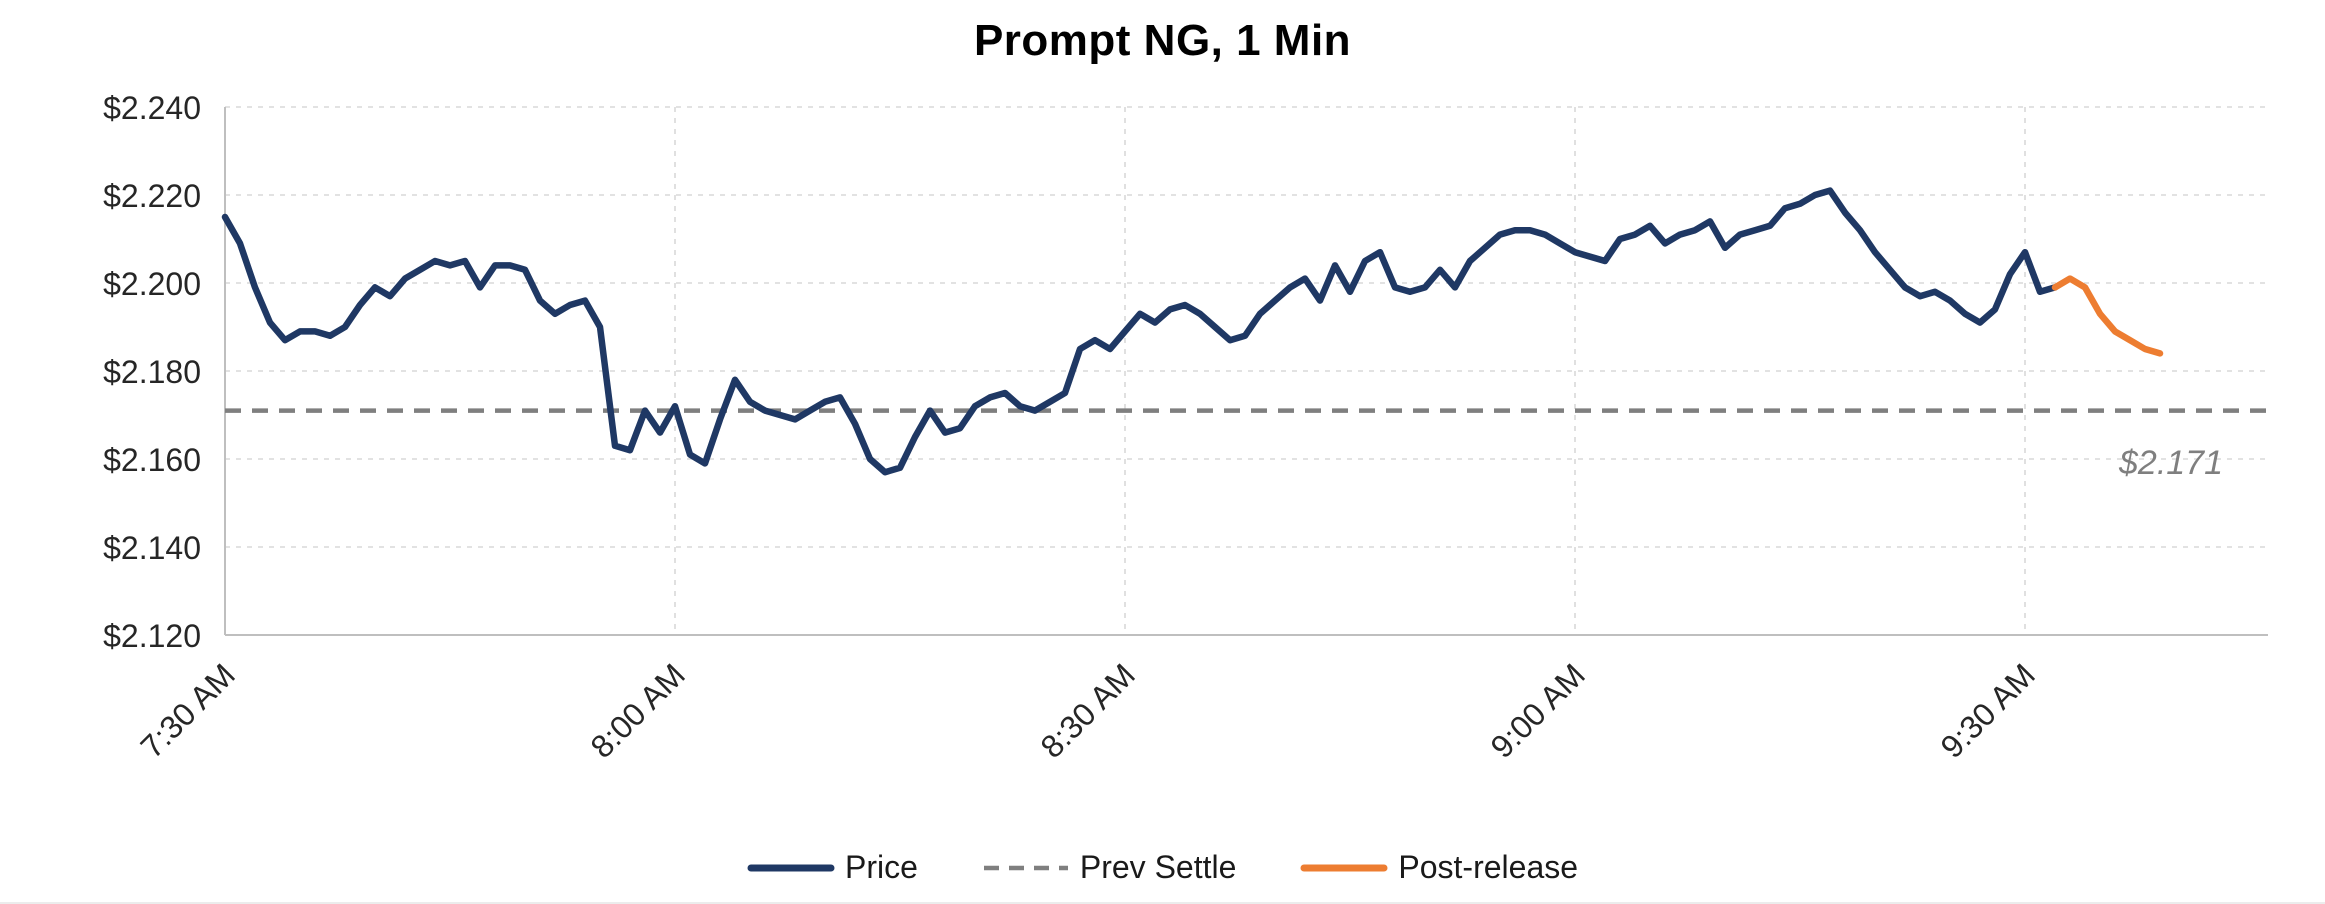 This screenshot has width=2325, height=904. What do you see at coordinates (1987, 710) in the screenshot?
I see `x-tick-label: 9:30 AM` at bounding box center [1987, 710].